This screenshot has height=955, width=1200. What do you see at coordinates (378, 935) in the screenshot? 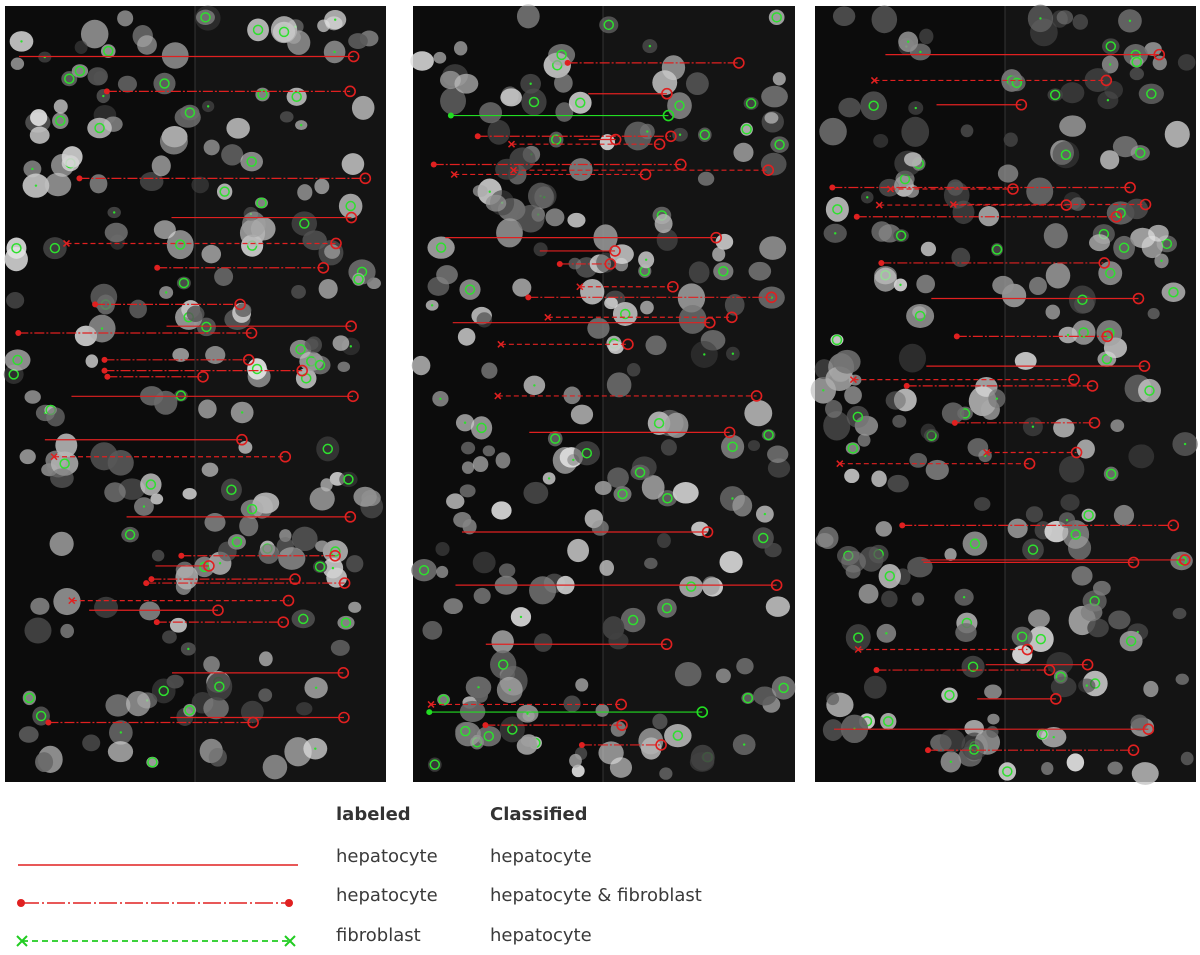
I see `legend-labeled: fibroblast` at bounding box center [378, 935].